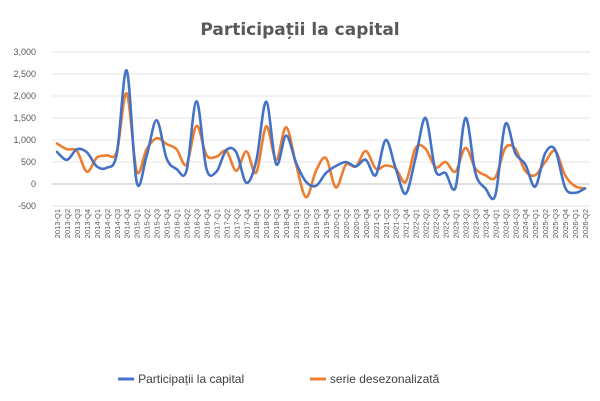 The width and height of the screenshot is (600, 401). I want to click on x-tick-label: 2013-Q4, so click(87, 223).